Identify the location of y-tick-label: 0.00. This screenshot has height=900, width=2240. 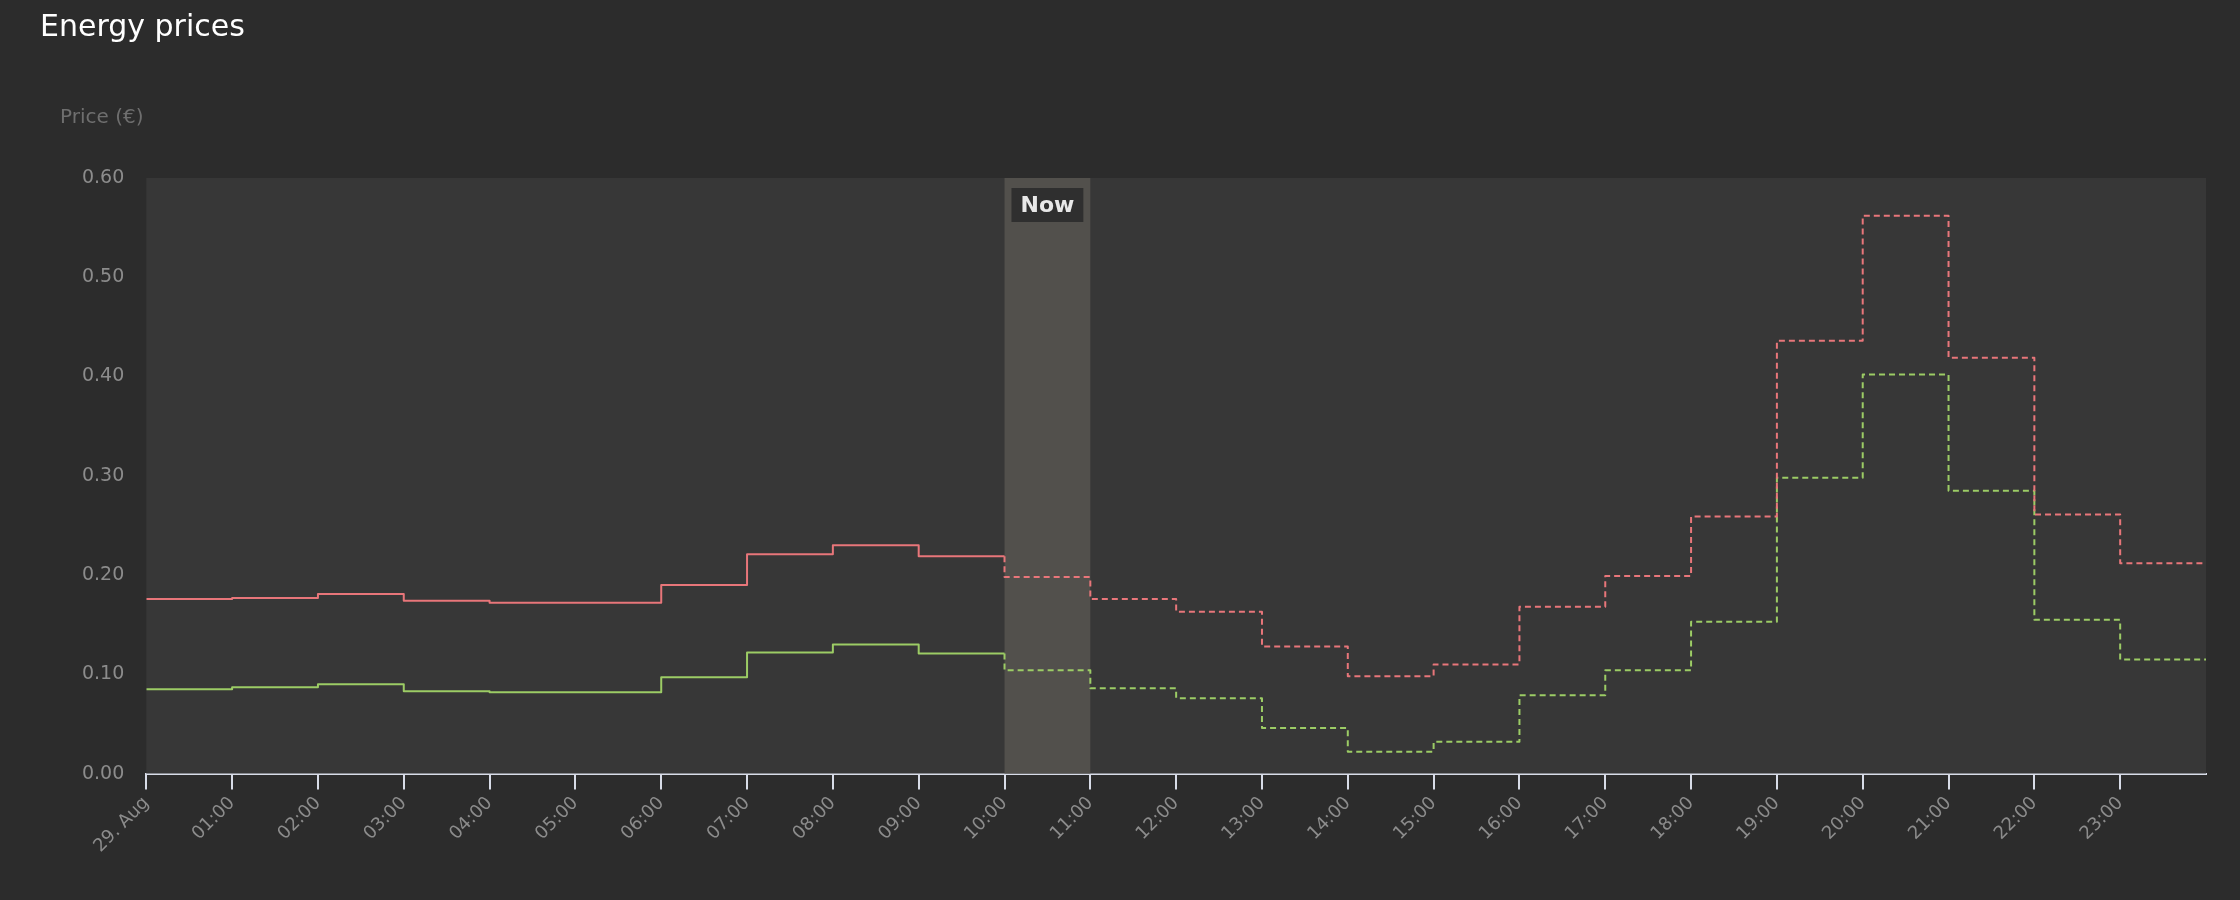
(103, 771).